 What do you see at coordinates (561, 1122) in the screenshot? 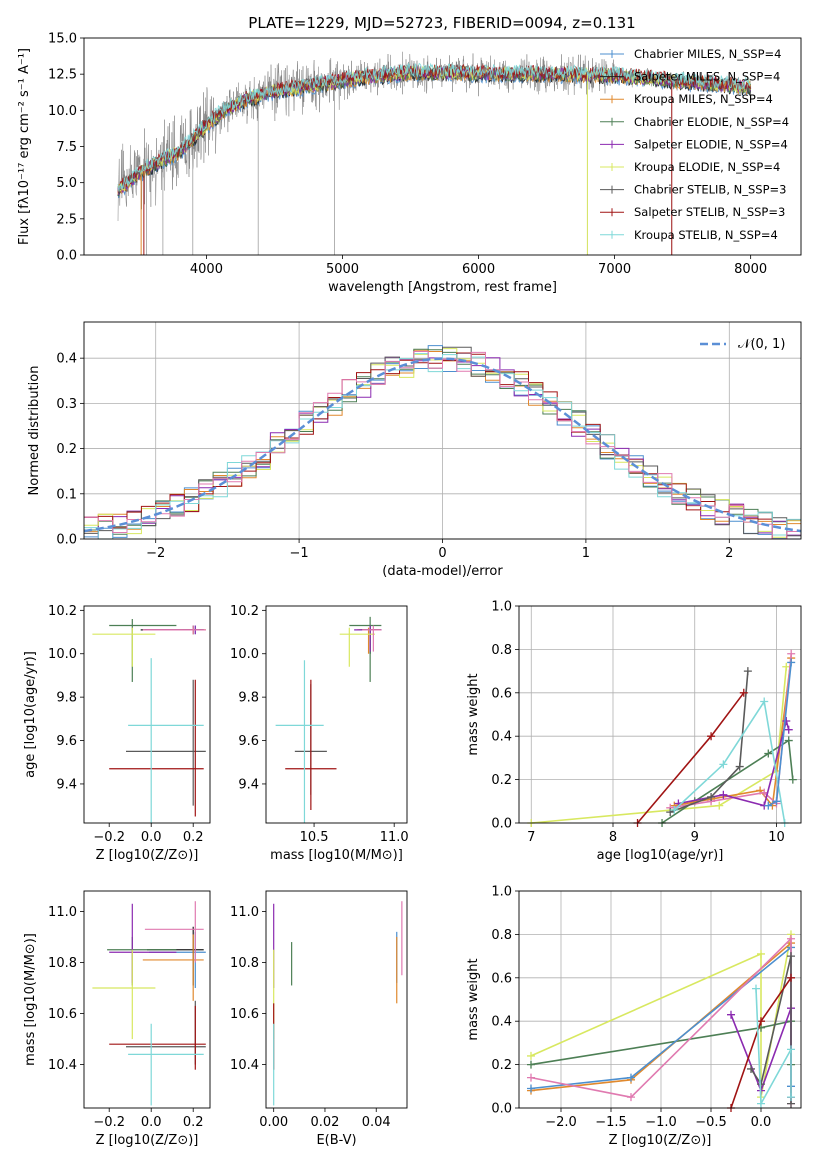
I see `x-tick-label: −2.0` at bounding box center [561, 1122].